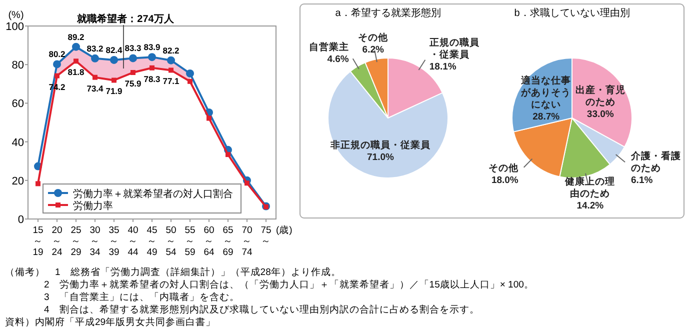  I want to click on x-tick-label: 25～29, so click(76, 241).